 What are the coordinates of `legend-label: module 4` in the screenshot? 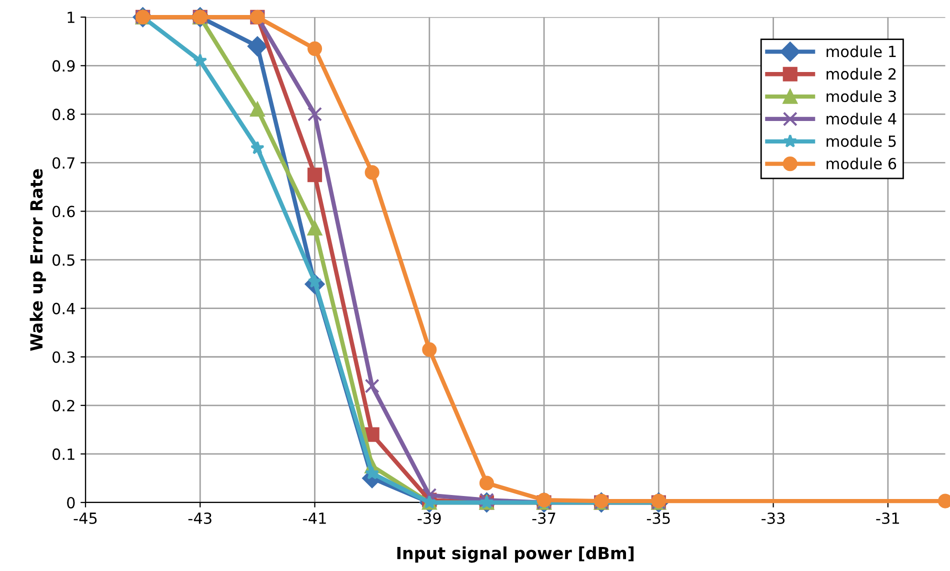 It's located at (861, 118).